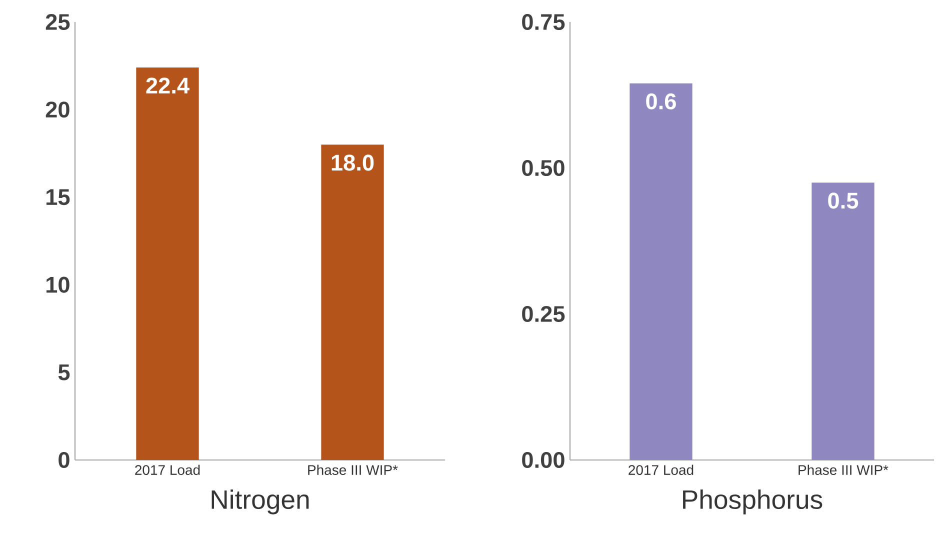 Image resolution: width=936 pixels, height=552 pixels. What do you see at coordinates (543, 168) in the screenshot?
I see `y-tick-label: 0.50` at bounding box center [543, 168].